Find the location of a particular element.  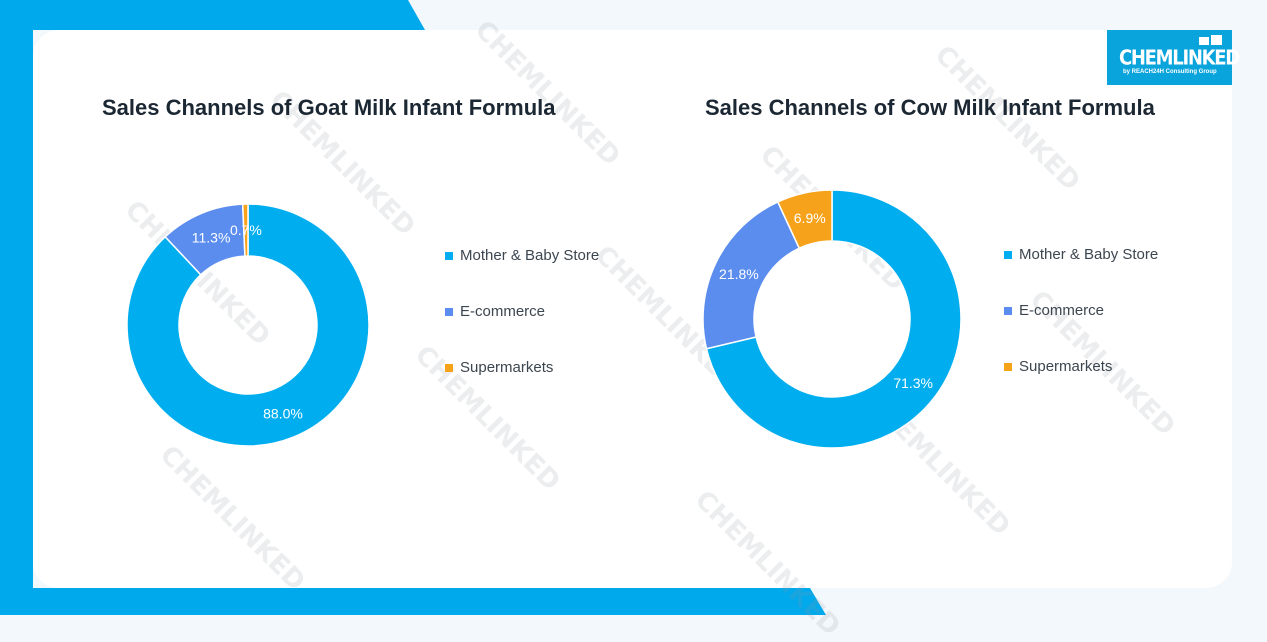

brand-logo: CHEMLINKED by REACH24H Consulting Group is located at coordinates (1173, 57).